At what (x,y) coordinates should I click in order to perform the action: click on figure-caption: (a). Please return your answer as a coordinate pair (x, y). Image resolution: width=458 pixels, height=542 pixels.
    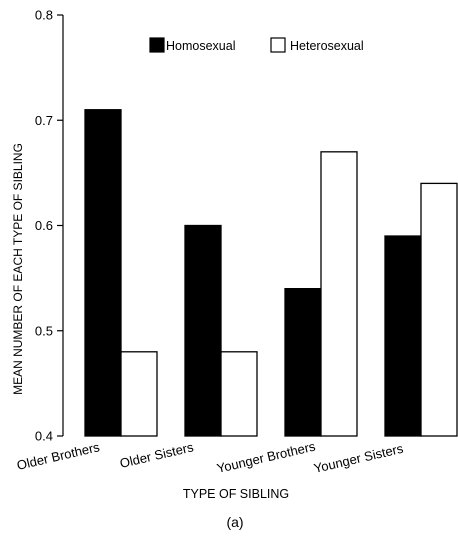
    Looking at the image, I should click on (234, 522).